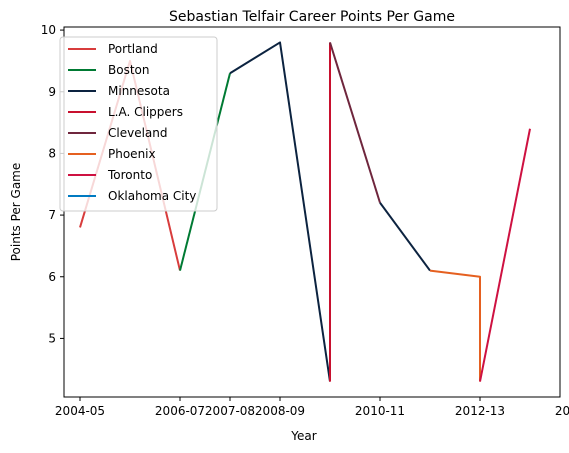 The image size is (569, 453). What do you see at coordinates (48, 30) in the screenshot?
I see `y-tick-label-5: 10` at bounding box center [48, 30].